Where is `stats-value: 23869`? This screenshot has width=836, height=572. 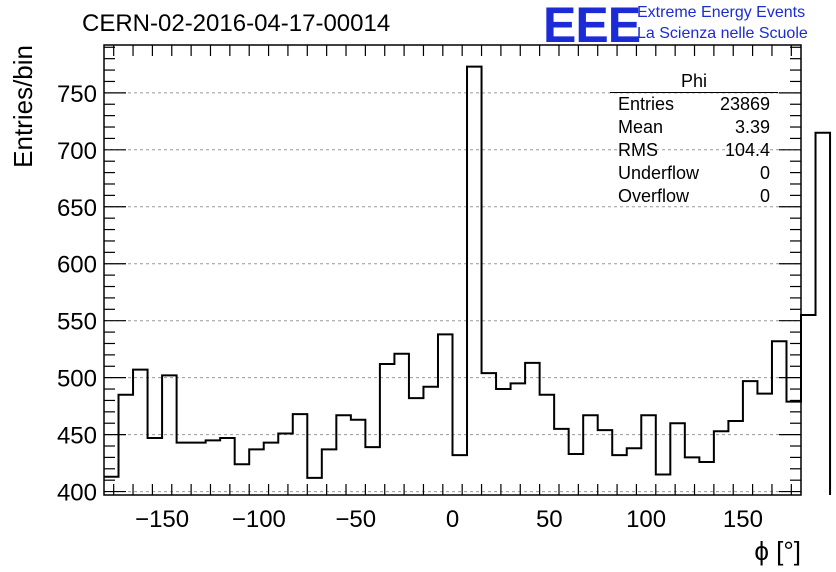 stats-value: 23869 is located at coordinates (744, 104).